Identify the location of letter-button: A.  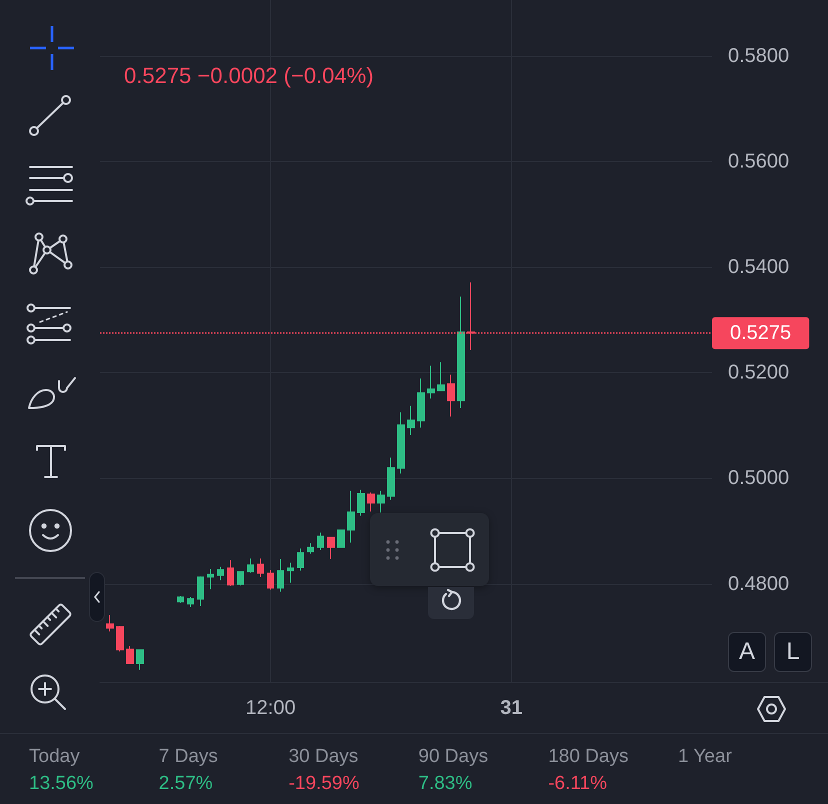
(747, 652).